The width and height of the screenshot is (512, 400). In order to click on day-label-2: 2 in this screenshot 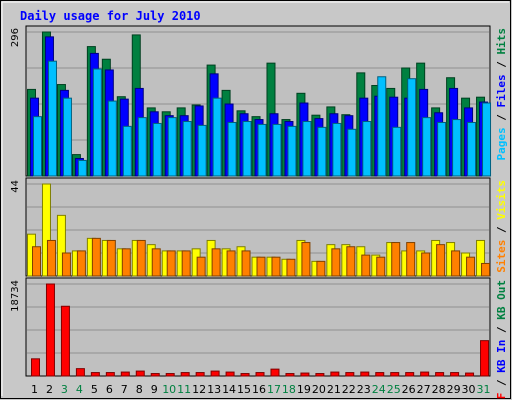, I will do `click(49, 389)`.